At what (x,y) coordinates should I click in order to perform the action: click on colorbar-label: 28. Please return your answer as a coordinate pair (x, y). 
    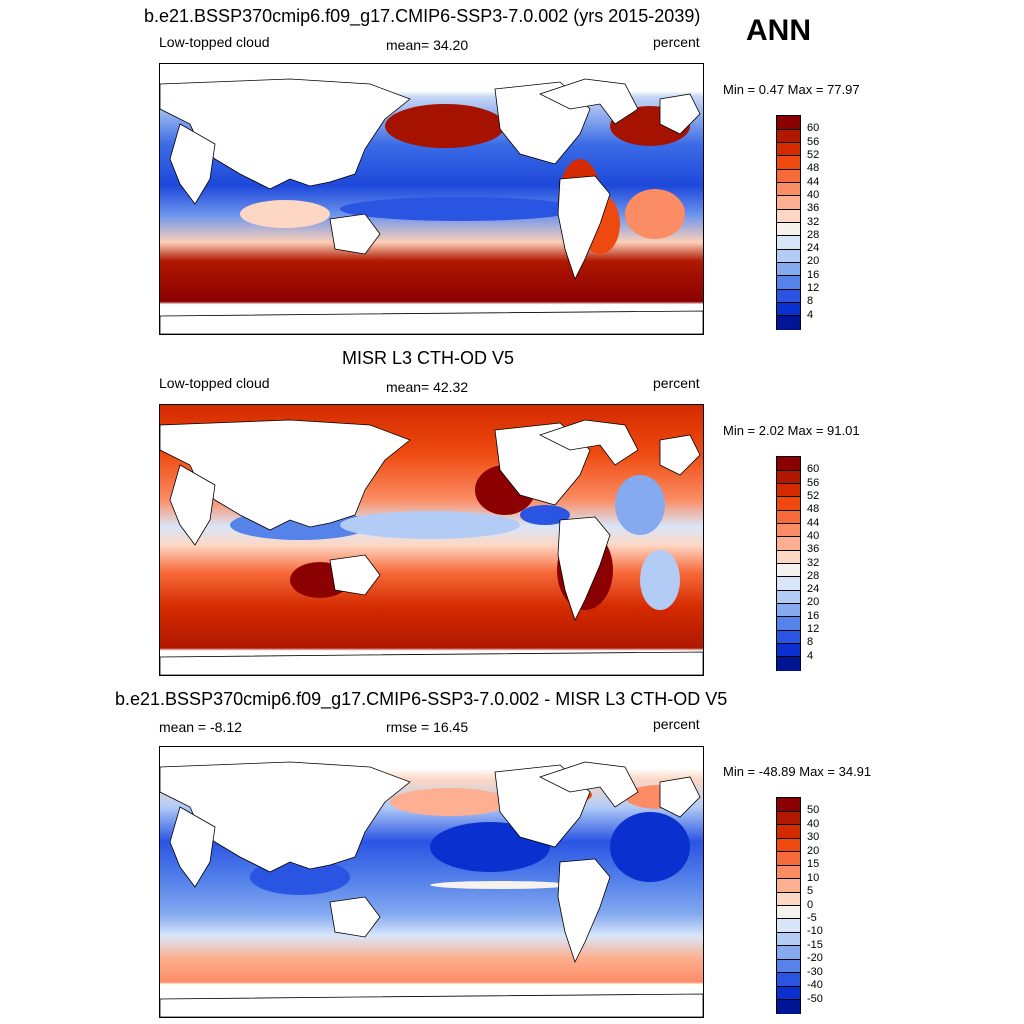
    Looking at the image, I should click on (813, 234).